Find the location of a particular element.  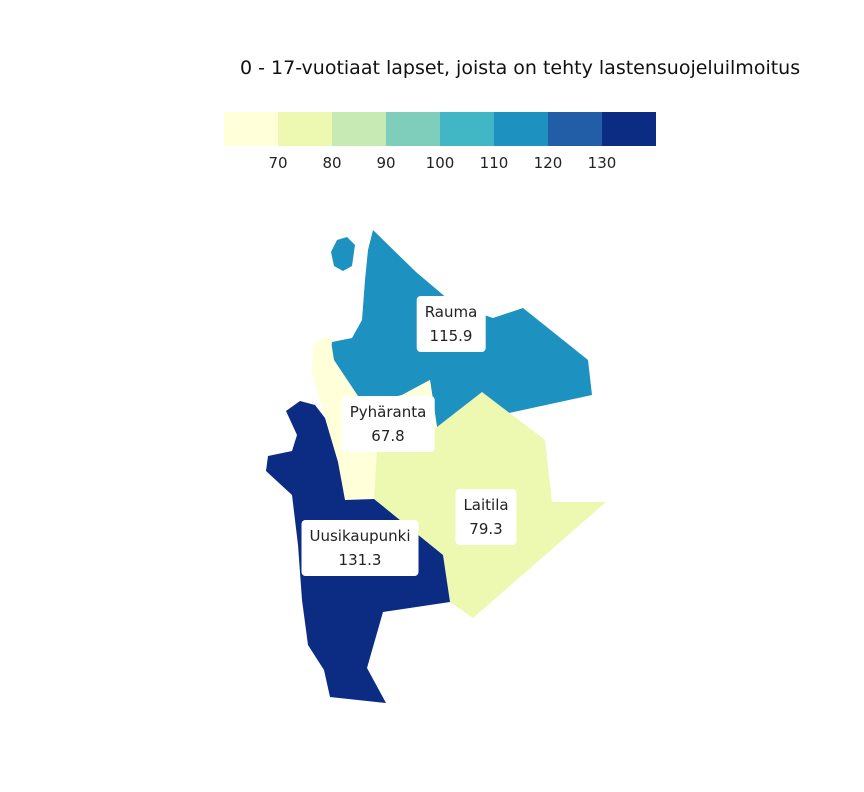

legend-tick: 110 is located at coordinates (494, 163).